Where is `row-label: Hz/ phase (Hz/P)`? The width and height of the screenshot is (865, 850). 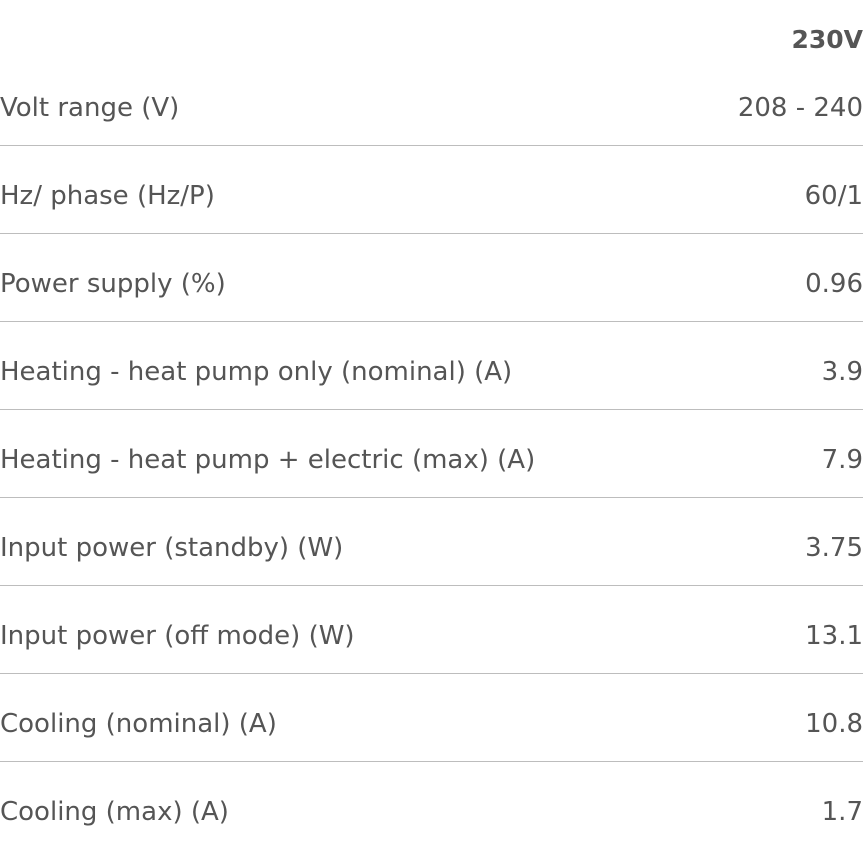 row-label: Hz/ phase (Hz/P) is located at coordinates (107, 196).